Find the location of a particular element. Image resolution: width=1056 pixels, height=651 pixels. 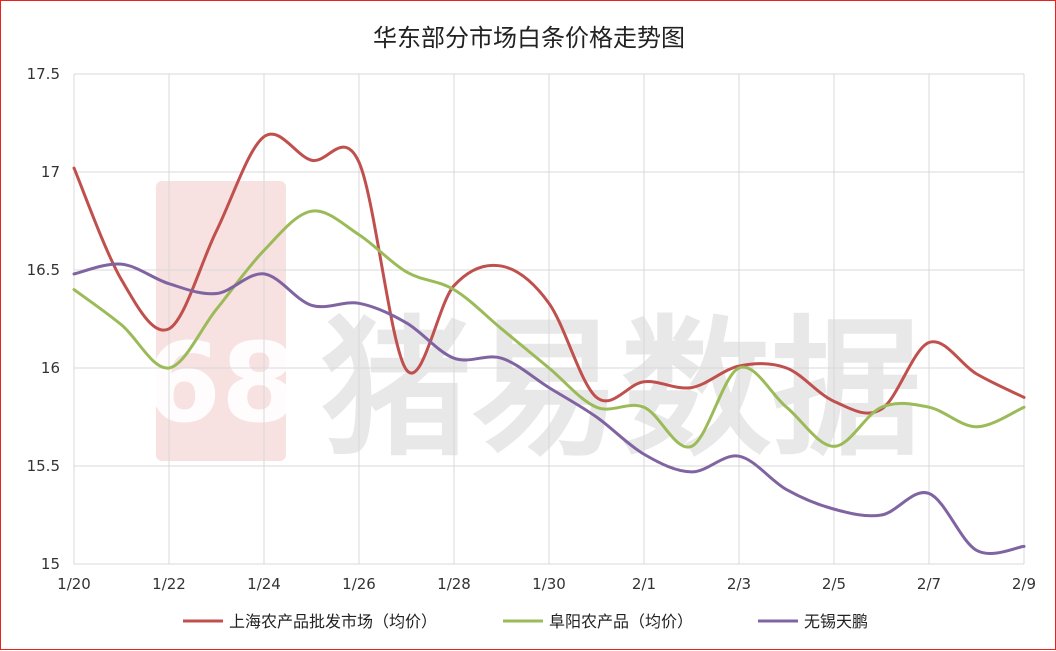

x-tick-label: 2/5 is located at coordinates (834, 584).